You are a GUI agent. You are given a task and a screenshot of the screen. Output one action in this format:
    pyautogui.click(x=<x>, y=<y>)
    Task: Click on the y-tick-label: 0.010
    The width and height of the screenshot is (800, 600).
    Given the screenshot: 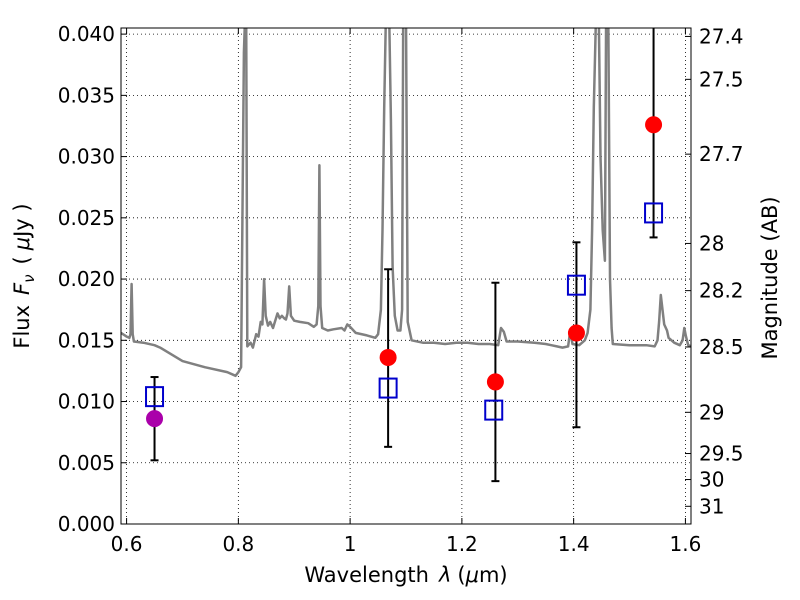 What is the action you would take?
    pyautogui.click(x=86, y=402)
    